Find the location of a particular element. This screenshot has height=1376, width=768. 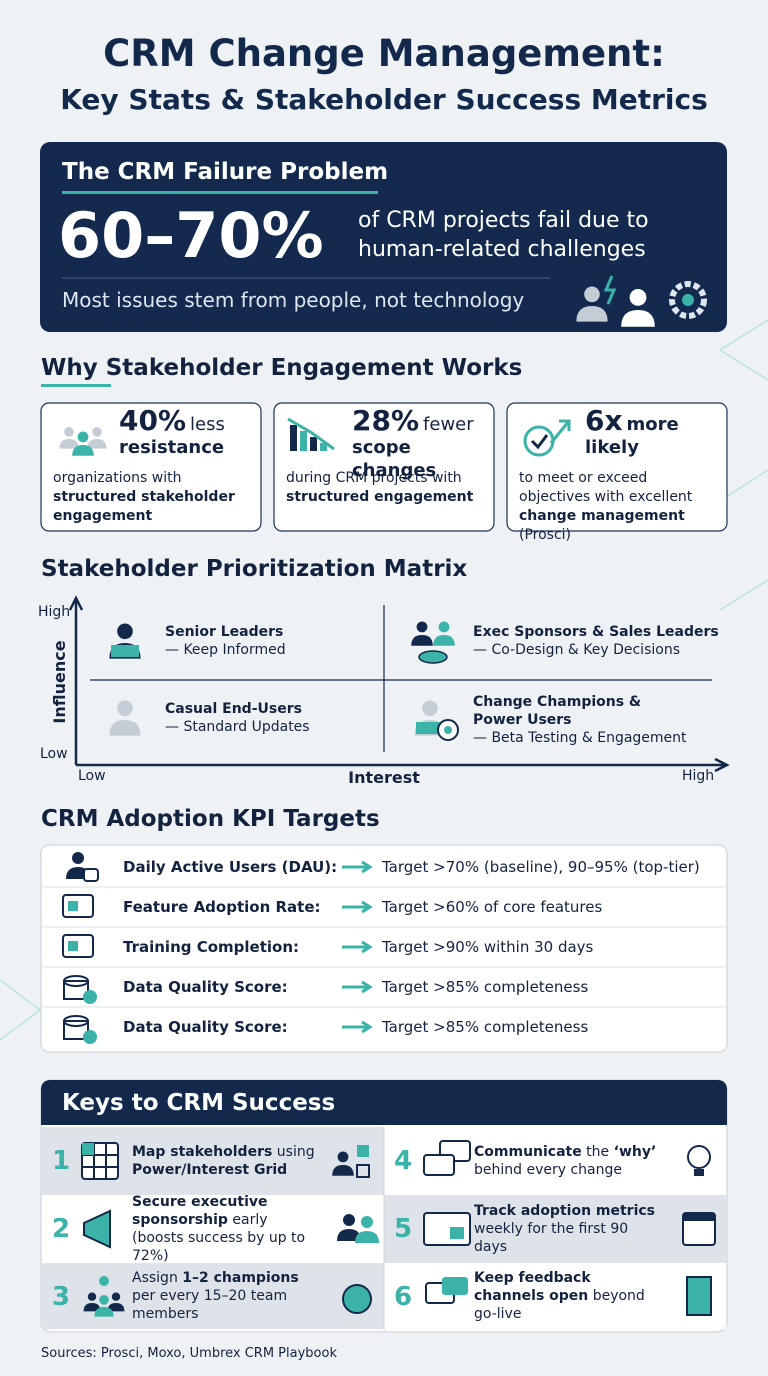

text-segment: fewer is located at coordinates (448, 424).